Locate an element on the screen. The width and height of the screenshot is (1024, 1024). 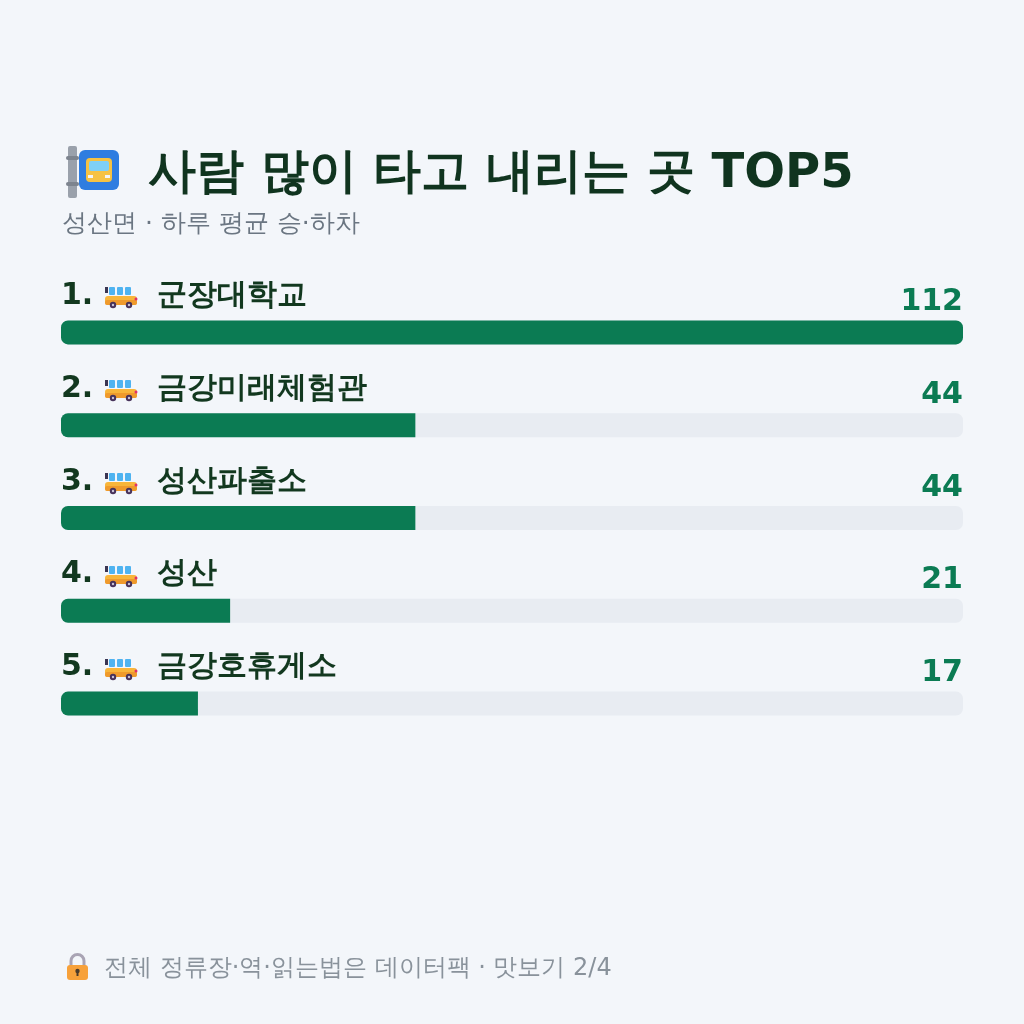
data-label: 17 is located at coordinates (942, 671).